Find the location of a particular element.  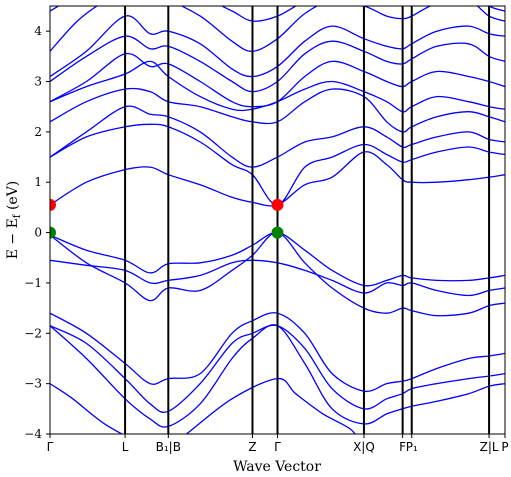

x-tick-label-9: Z|L is located at coordinates (489, 447).